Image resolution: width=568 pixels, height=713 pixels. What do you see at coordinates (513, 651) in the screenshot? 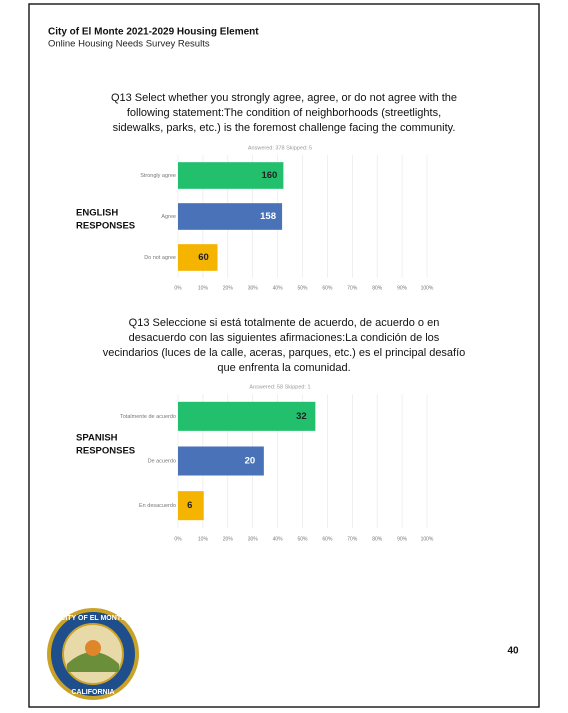
I see `page-number: 40` at bounding box center [513, 651].